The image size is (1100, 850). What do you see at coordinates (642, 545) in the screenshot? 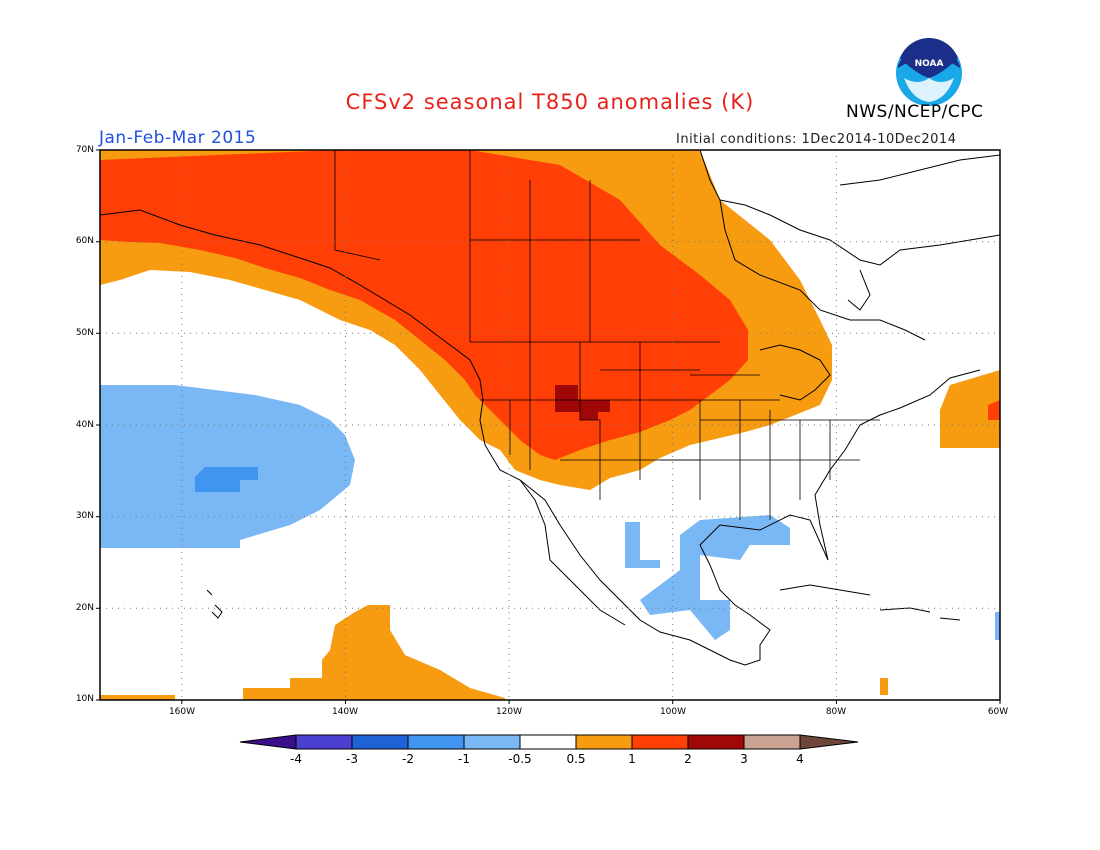
I see `anomaly-region-lightblue-mexico` at bounding box center [642, 545].